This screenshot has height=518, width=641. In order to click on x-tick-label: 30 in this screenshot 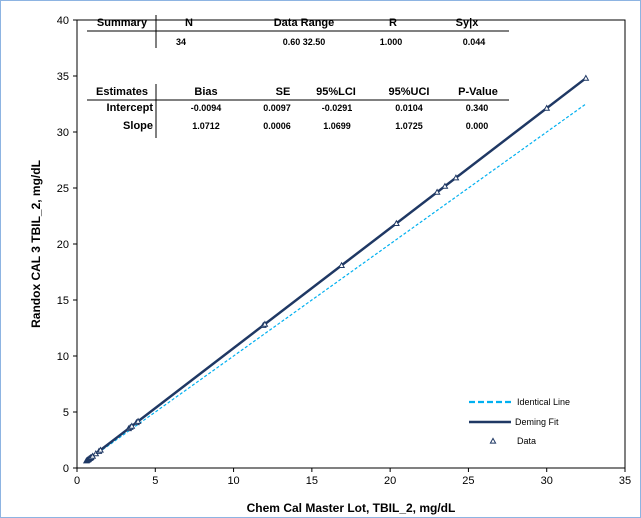, I will do `click(547, 481)`.